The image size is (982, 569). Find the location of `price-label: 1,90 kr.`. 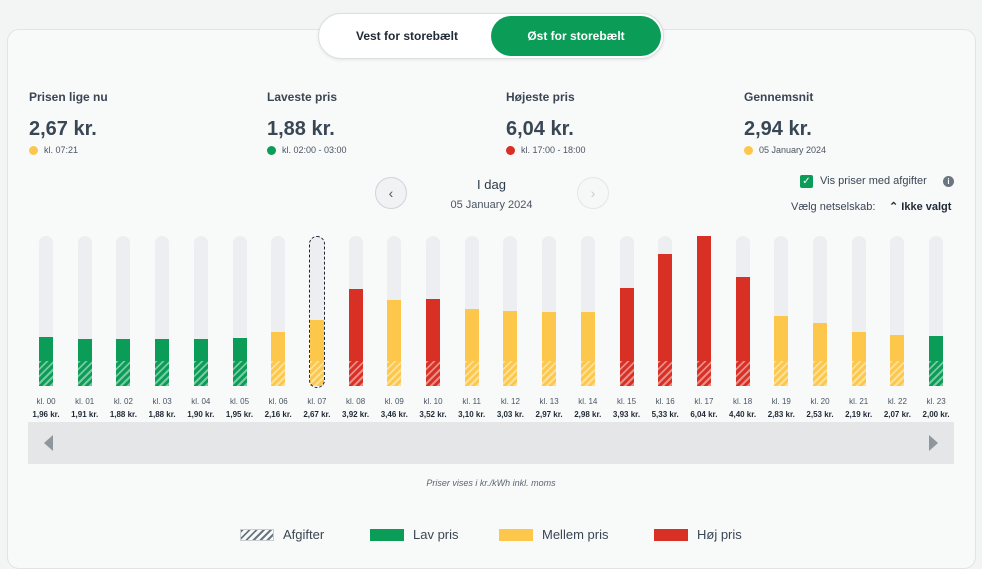

price-label: 1,90 kr. is located at coordinates (201, 414).